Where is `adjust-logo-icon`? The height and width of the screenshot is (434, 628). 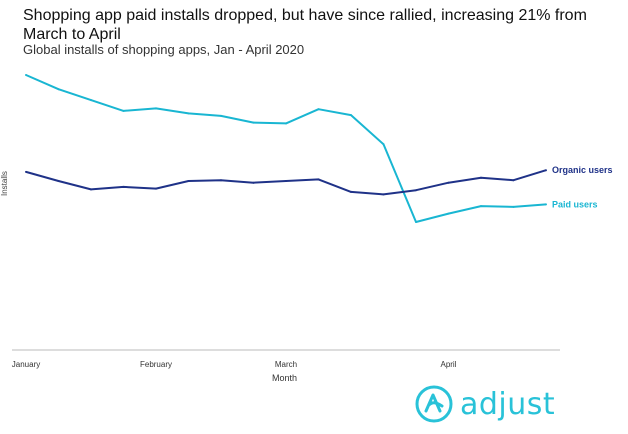
adjust-logo-icon is located at coordinates (434, 404).